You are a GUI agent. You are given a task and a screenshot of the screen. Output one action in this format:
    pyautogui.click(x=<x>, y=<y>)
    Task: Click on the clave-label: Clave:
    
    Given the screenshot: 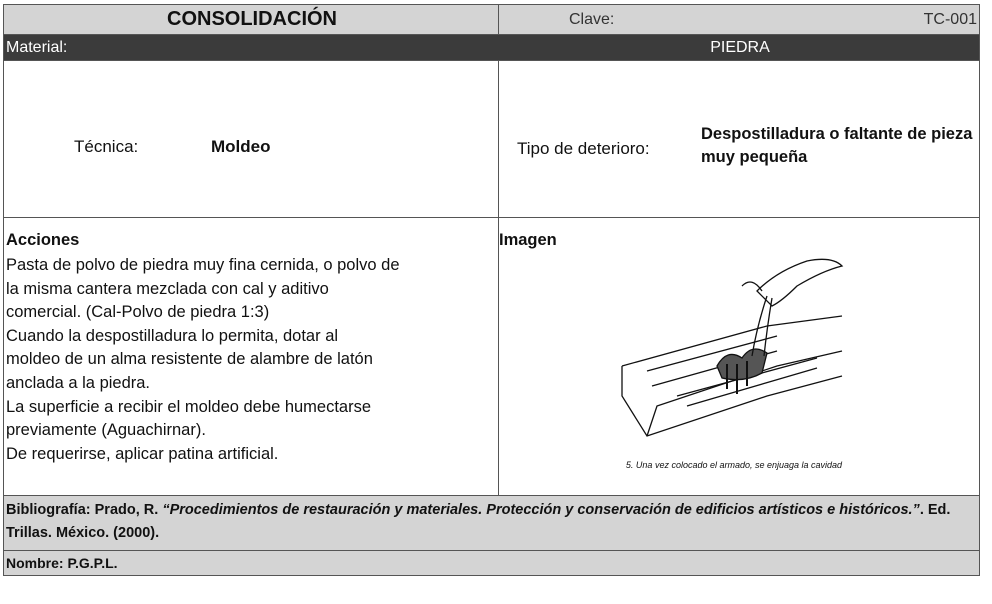 What is the action you would take?
    pyautogui.click(x=592, y=19)
    